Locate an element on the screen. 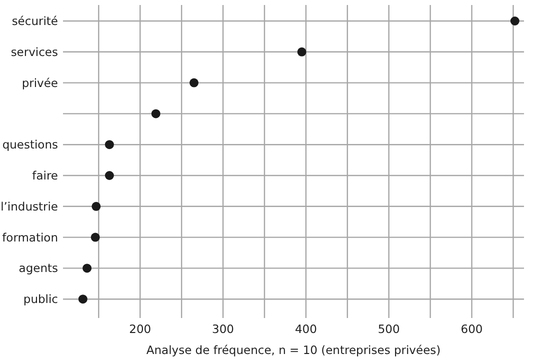 The image size is (537, 362). x-tick-label: 300 is located at coordinates (223, 329).